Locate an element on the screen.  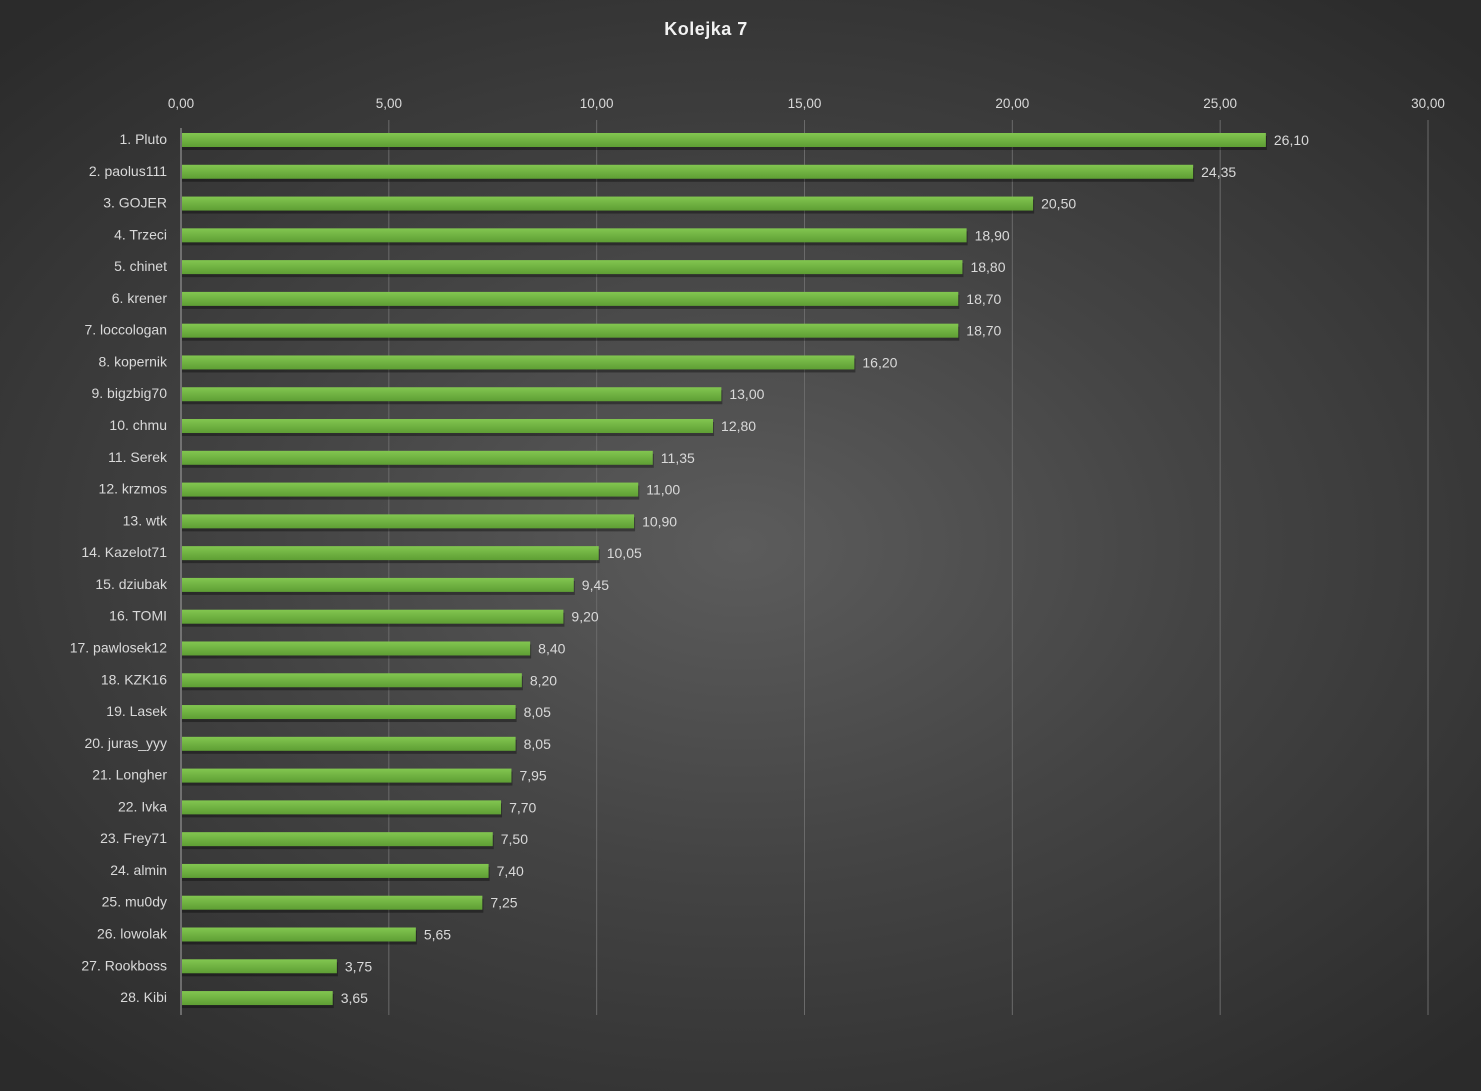
data-label: 20,50 is located at coordinates (1058, 204).